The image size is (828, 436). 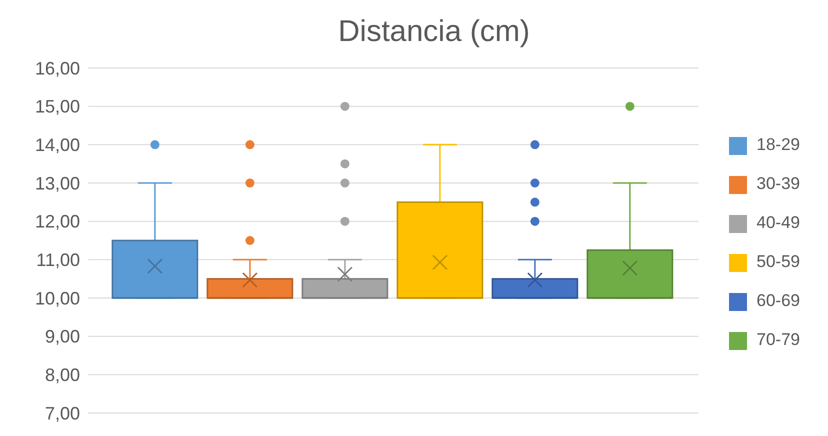 I want to click on y-tick-label: 14,00, so click(x=57, y=145).